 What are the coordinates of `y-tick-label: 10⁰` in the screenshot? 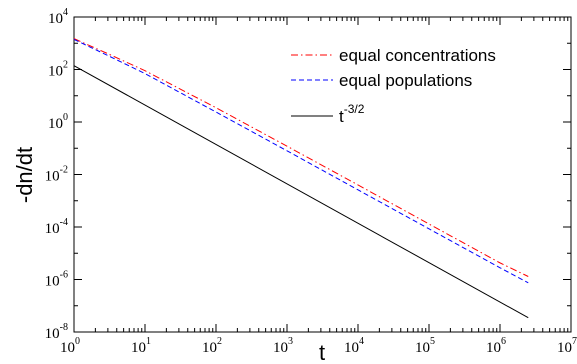 It's located at (58, 122).